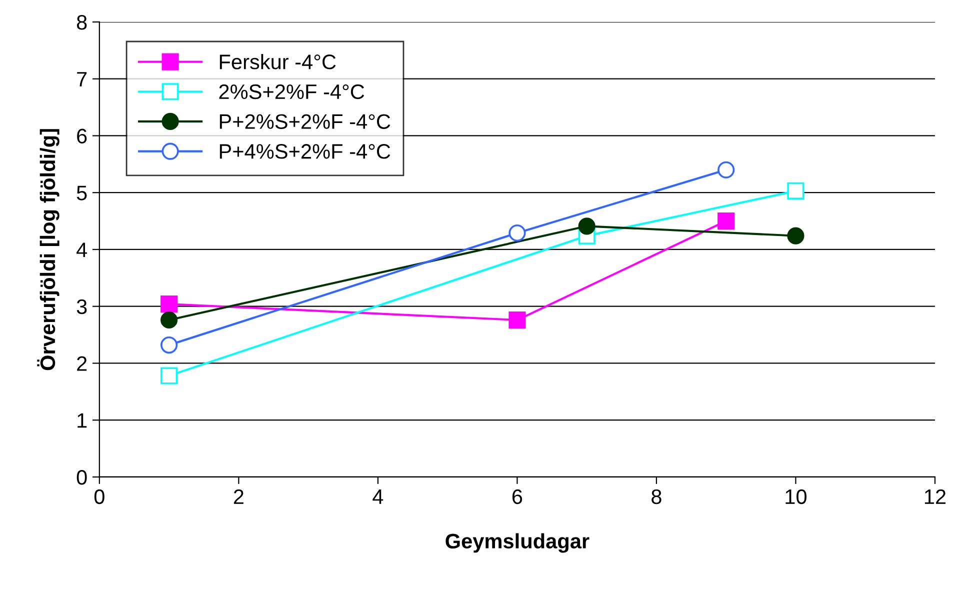  Describe the element at coordinates (99, 496) in the screenshot. I see `x-tick-label: 0` at that location.